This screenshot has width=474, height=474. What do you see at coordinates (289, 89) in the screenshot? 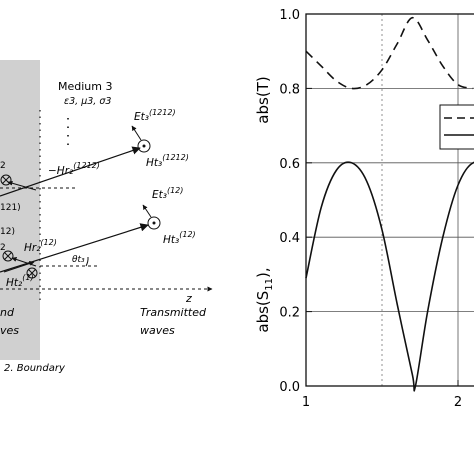
I see `y-tick-label-4: 0.8` at bounding box center [289, 89].